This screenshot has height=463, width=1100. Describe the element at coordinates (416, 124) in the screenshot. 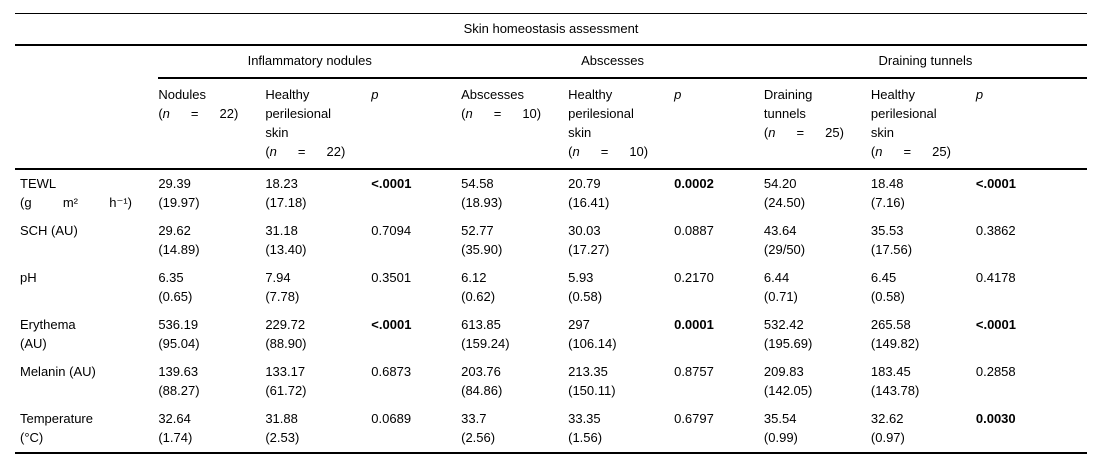

I see `column-header-p-1: p` at that location.